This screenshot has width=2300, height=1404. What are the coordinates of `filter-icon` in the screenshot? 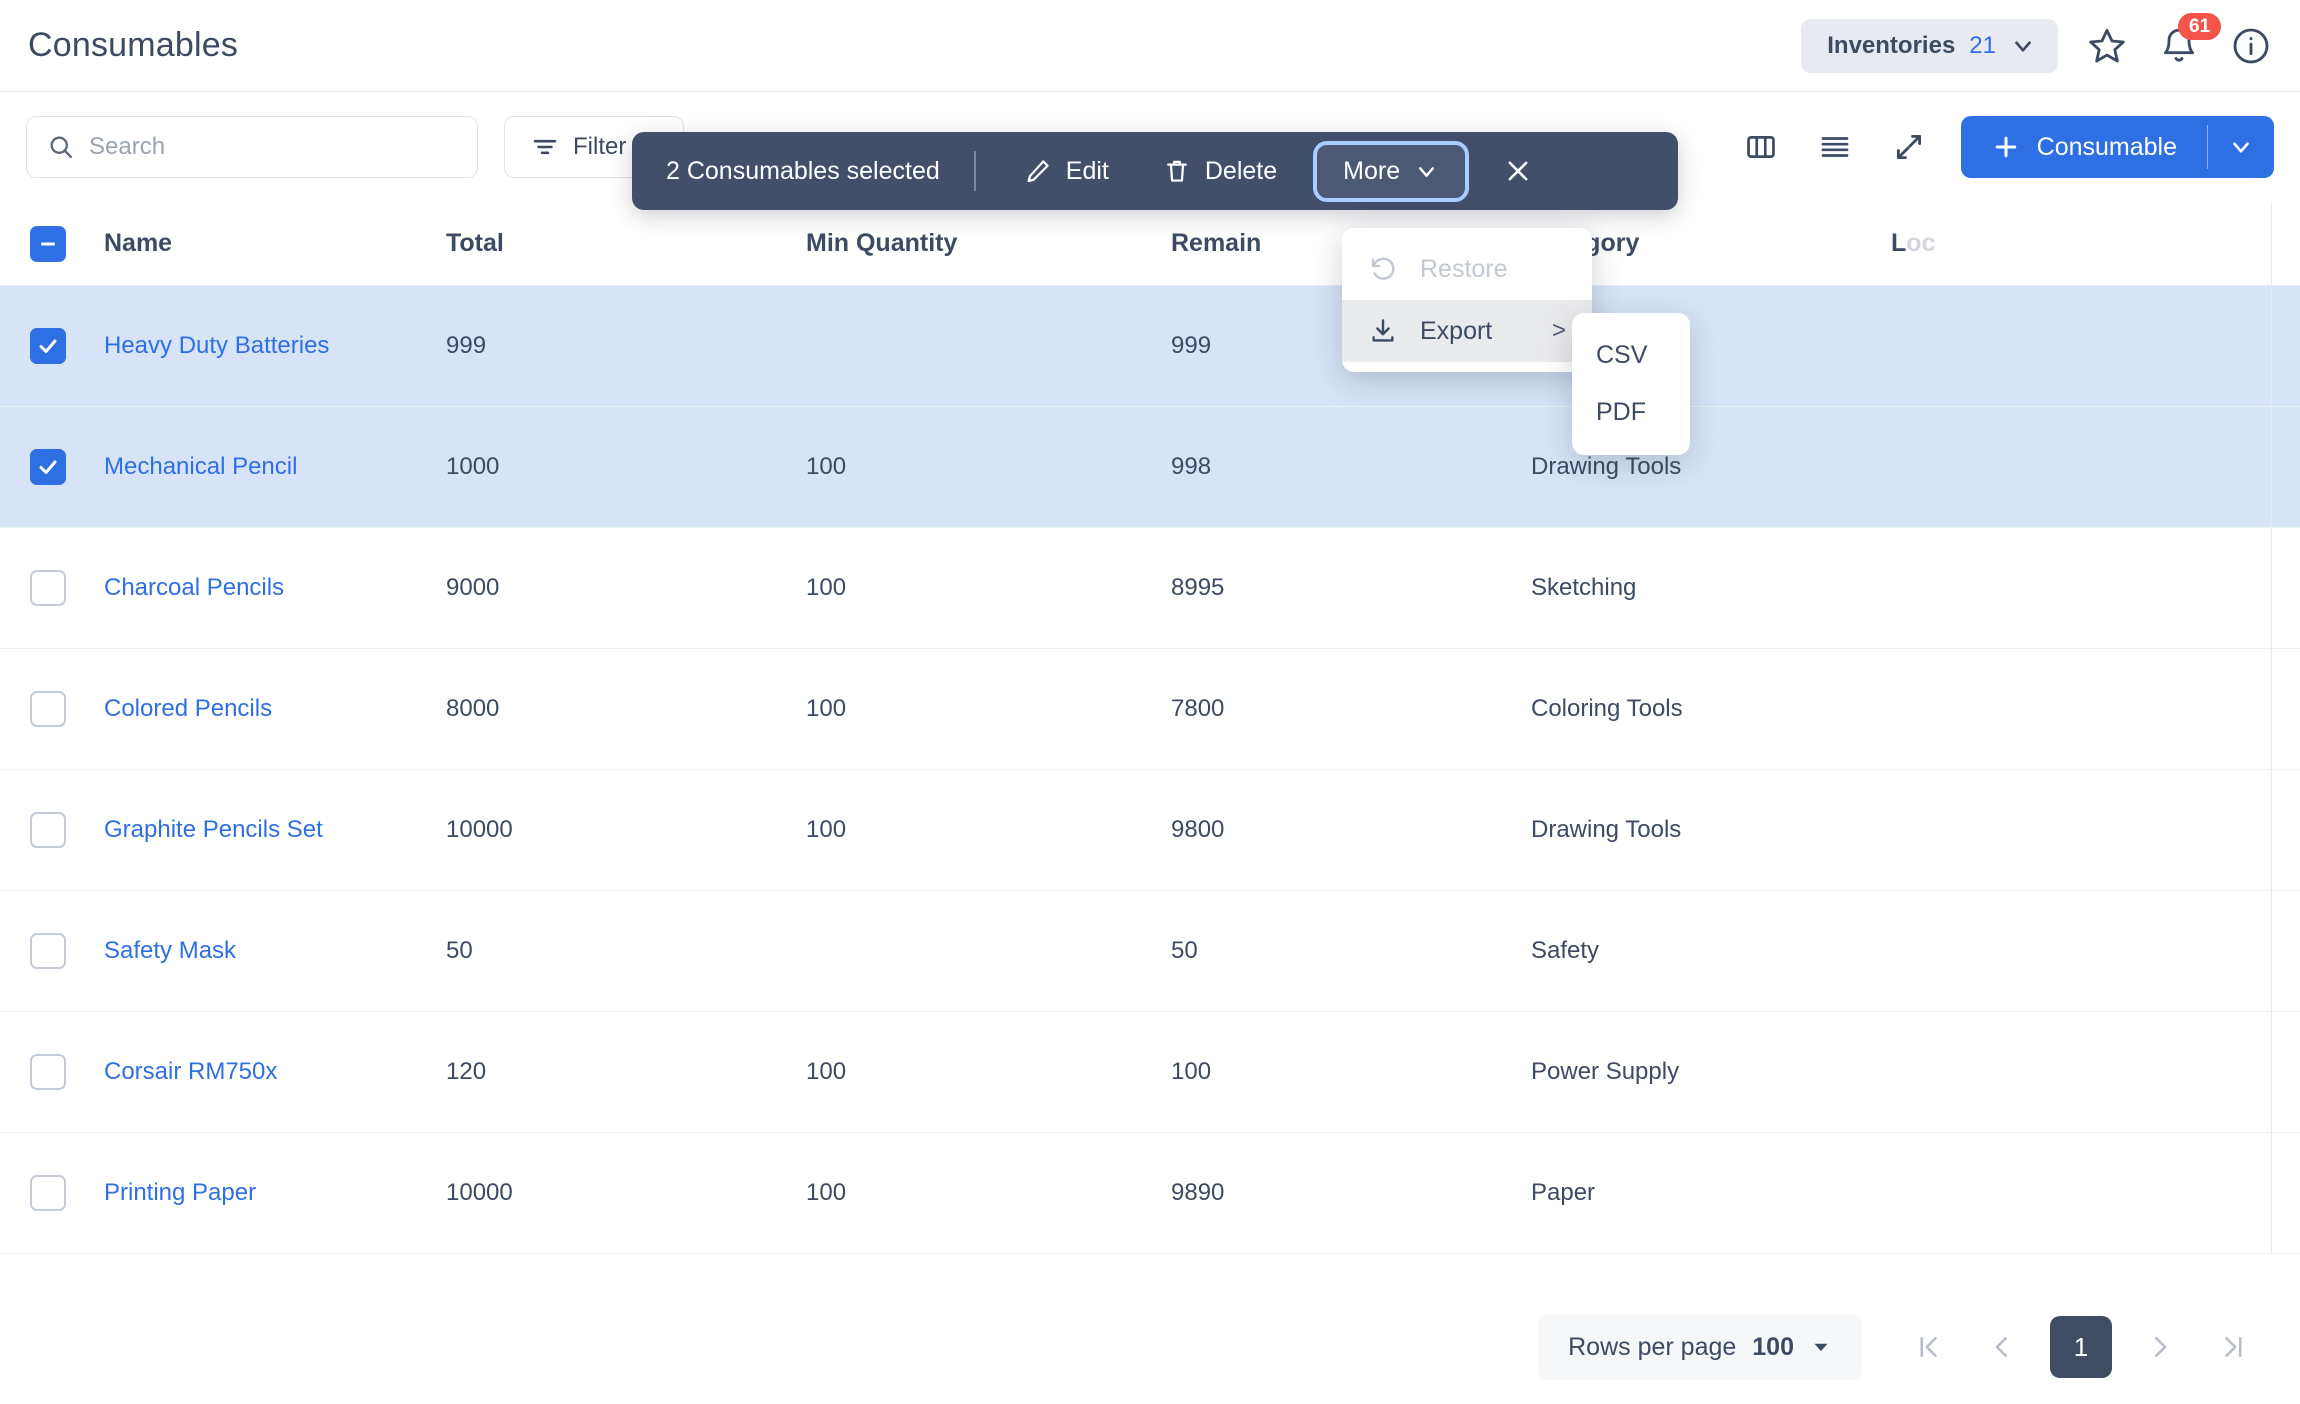 It's located at (545, 147).